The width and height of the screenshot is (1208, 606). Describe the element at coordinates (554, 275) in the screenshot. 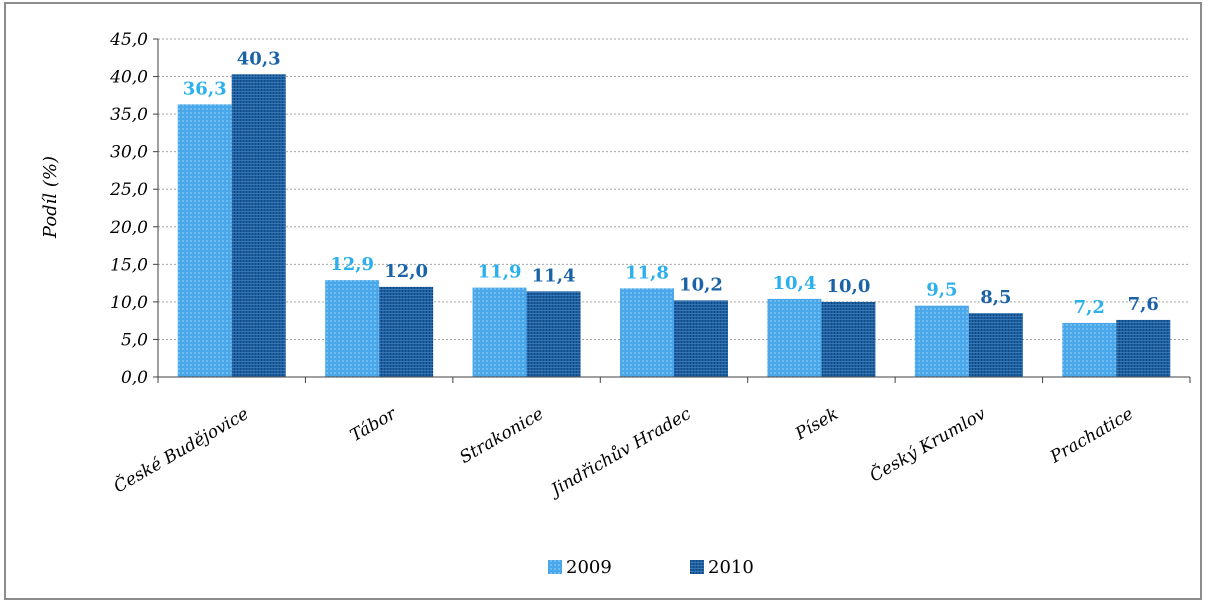

I see `data-label-2010: 11,4` at that location.